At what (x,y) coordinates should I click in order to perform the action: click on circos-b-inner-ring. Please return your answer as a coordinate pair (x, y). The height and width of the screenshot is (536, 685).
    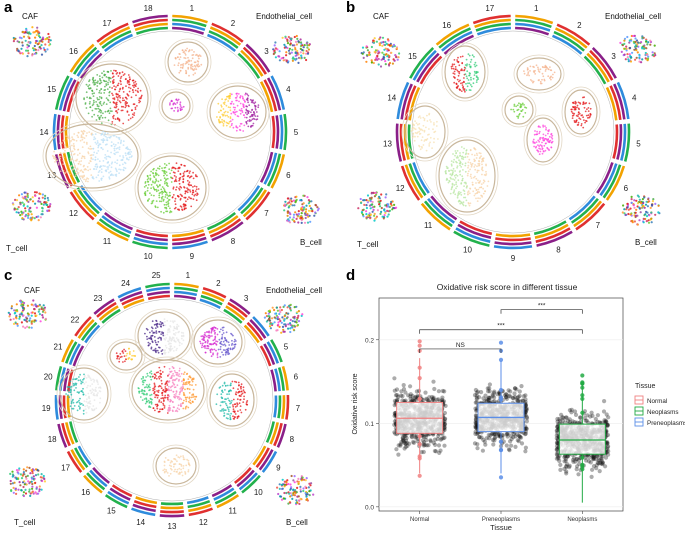
    Looking at the image, I should click on (513, 132).